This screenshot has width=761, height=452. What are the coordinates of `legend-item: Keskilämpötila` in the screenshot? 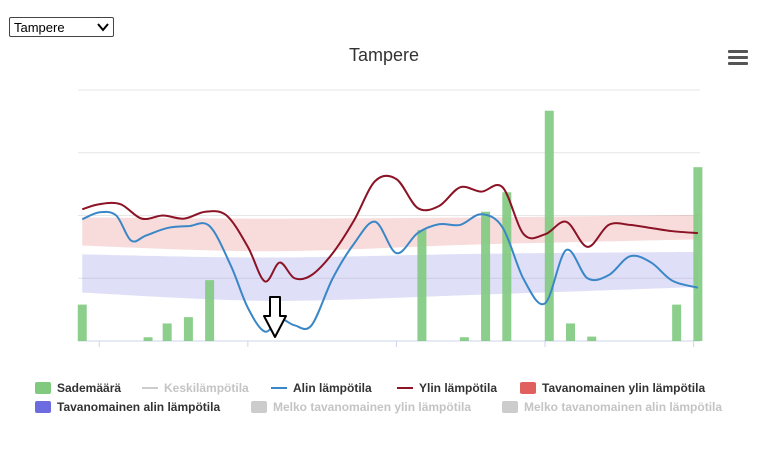 It's located at (195, 388).